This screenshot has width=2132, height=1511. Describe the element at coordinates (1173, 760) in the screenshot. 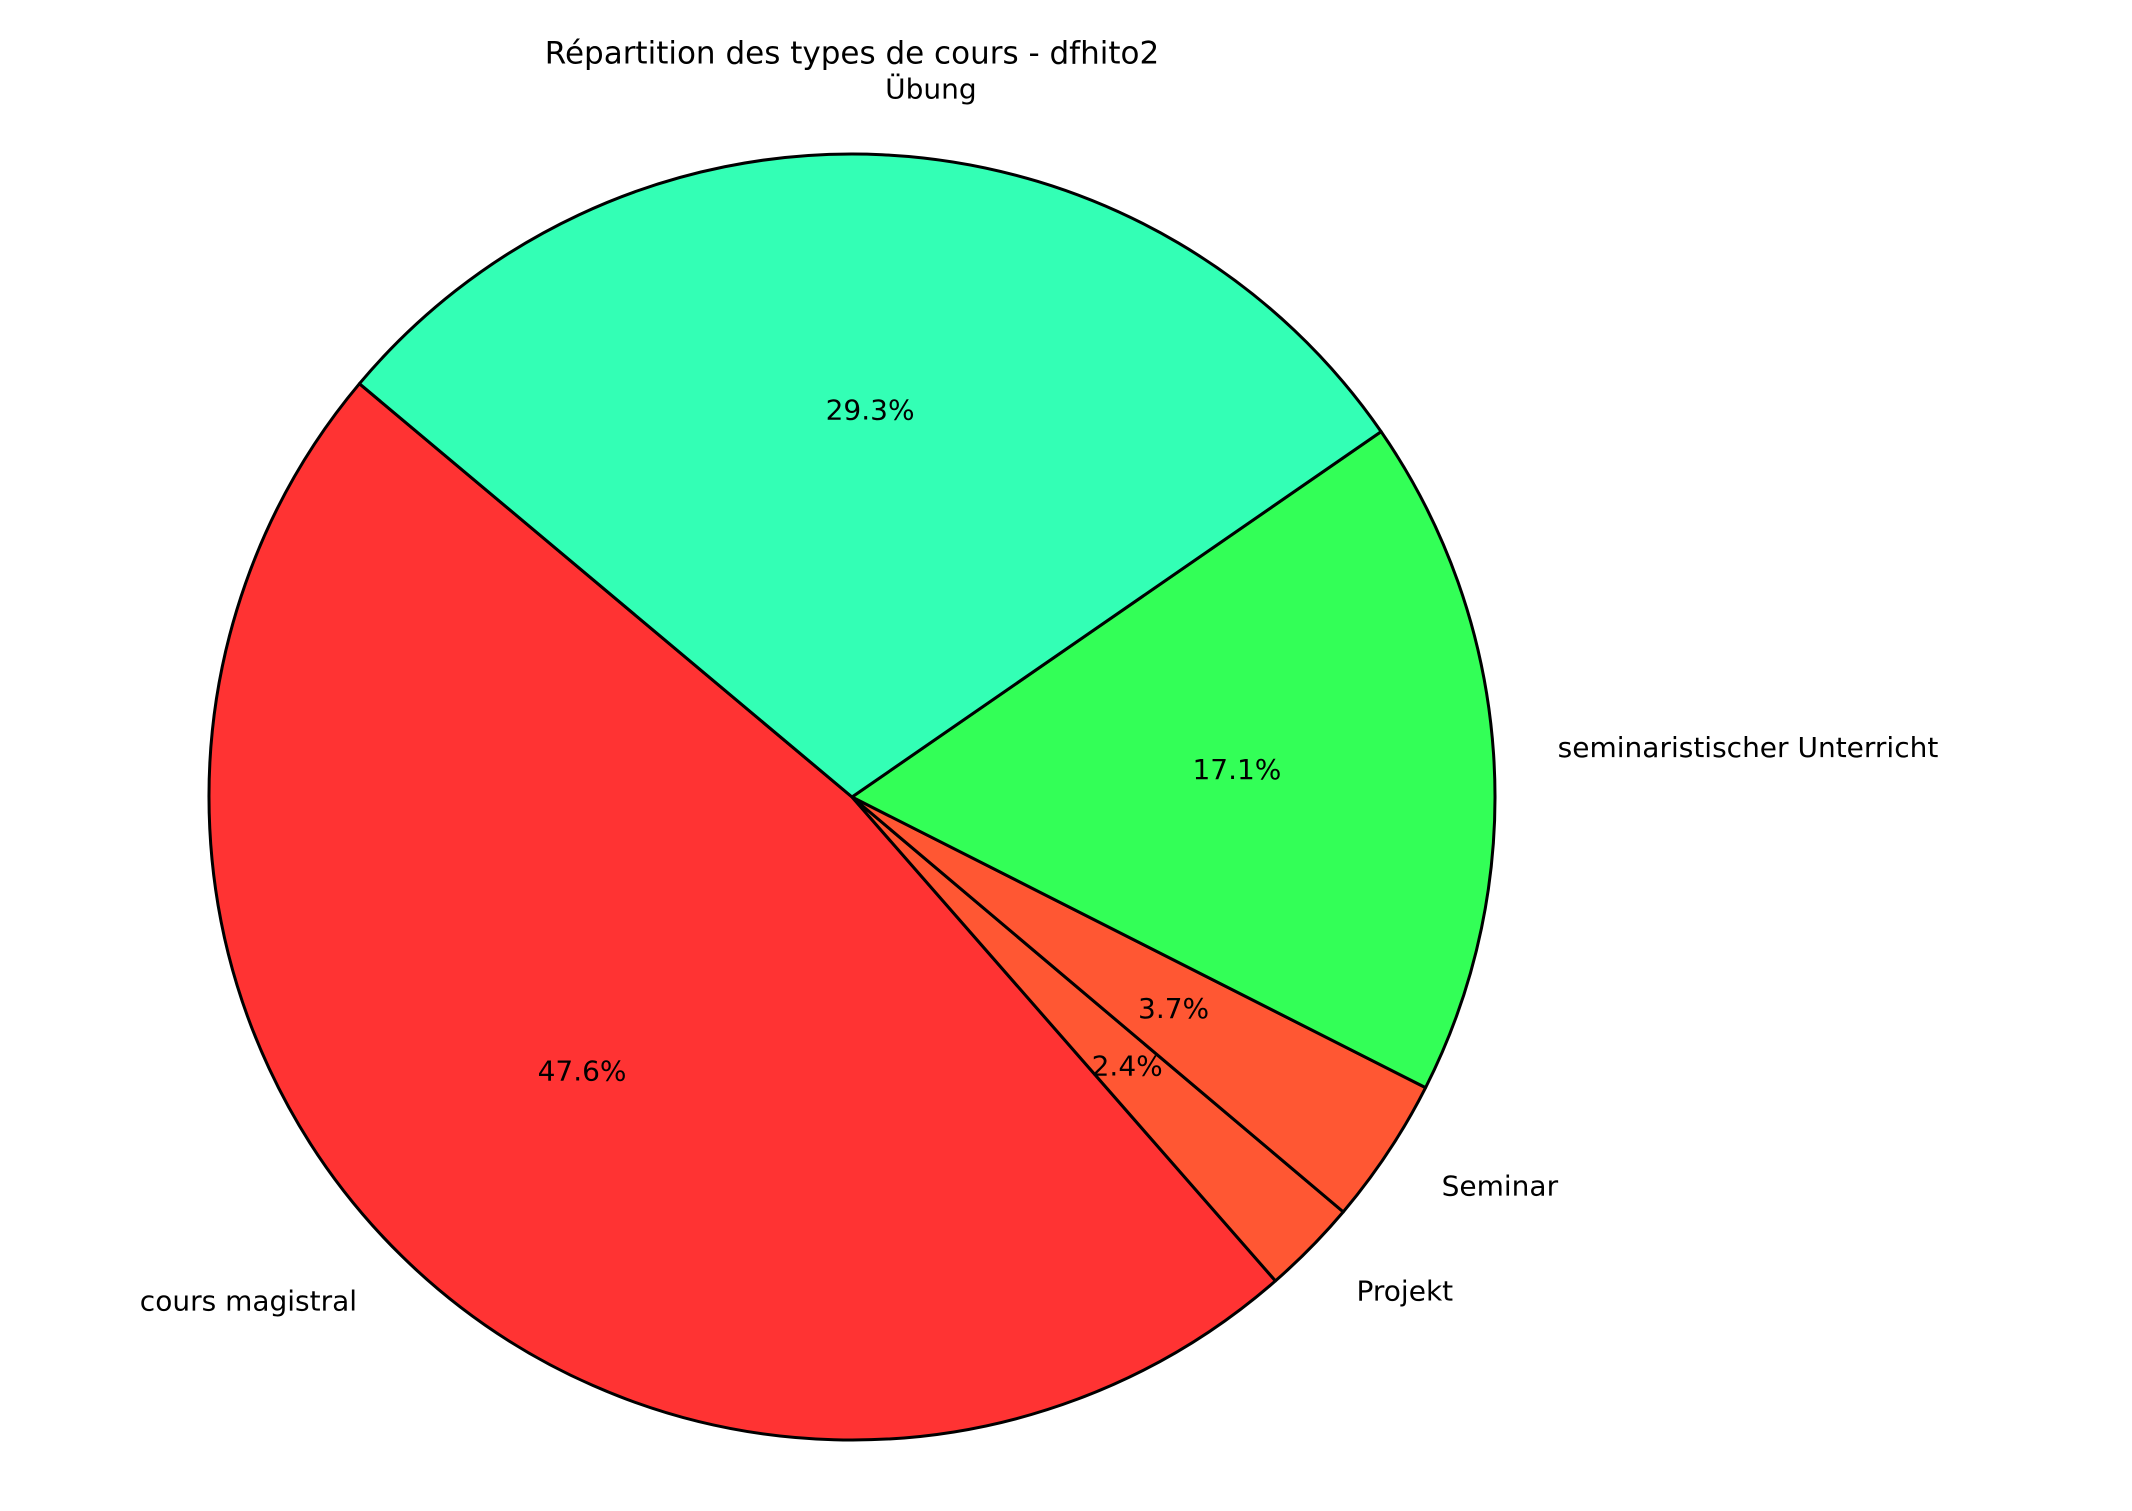

I see `pie-slice` at that location.